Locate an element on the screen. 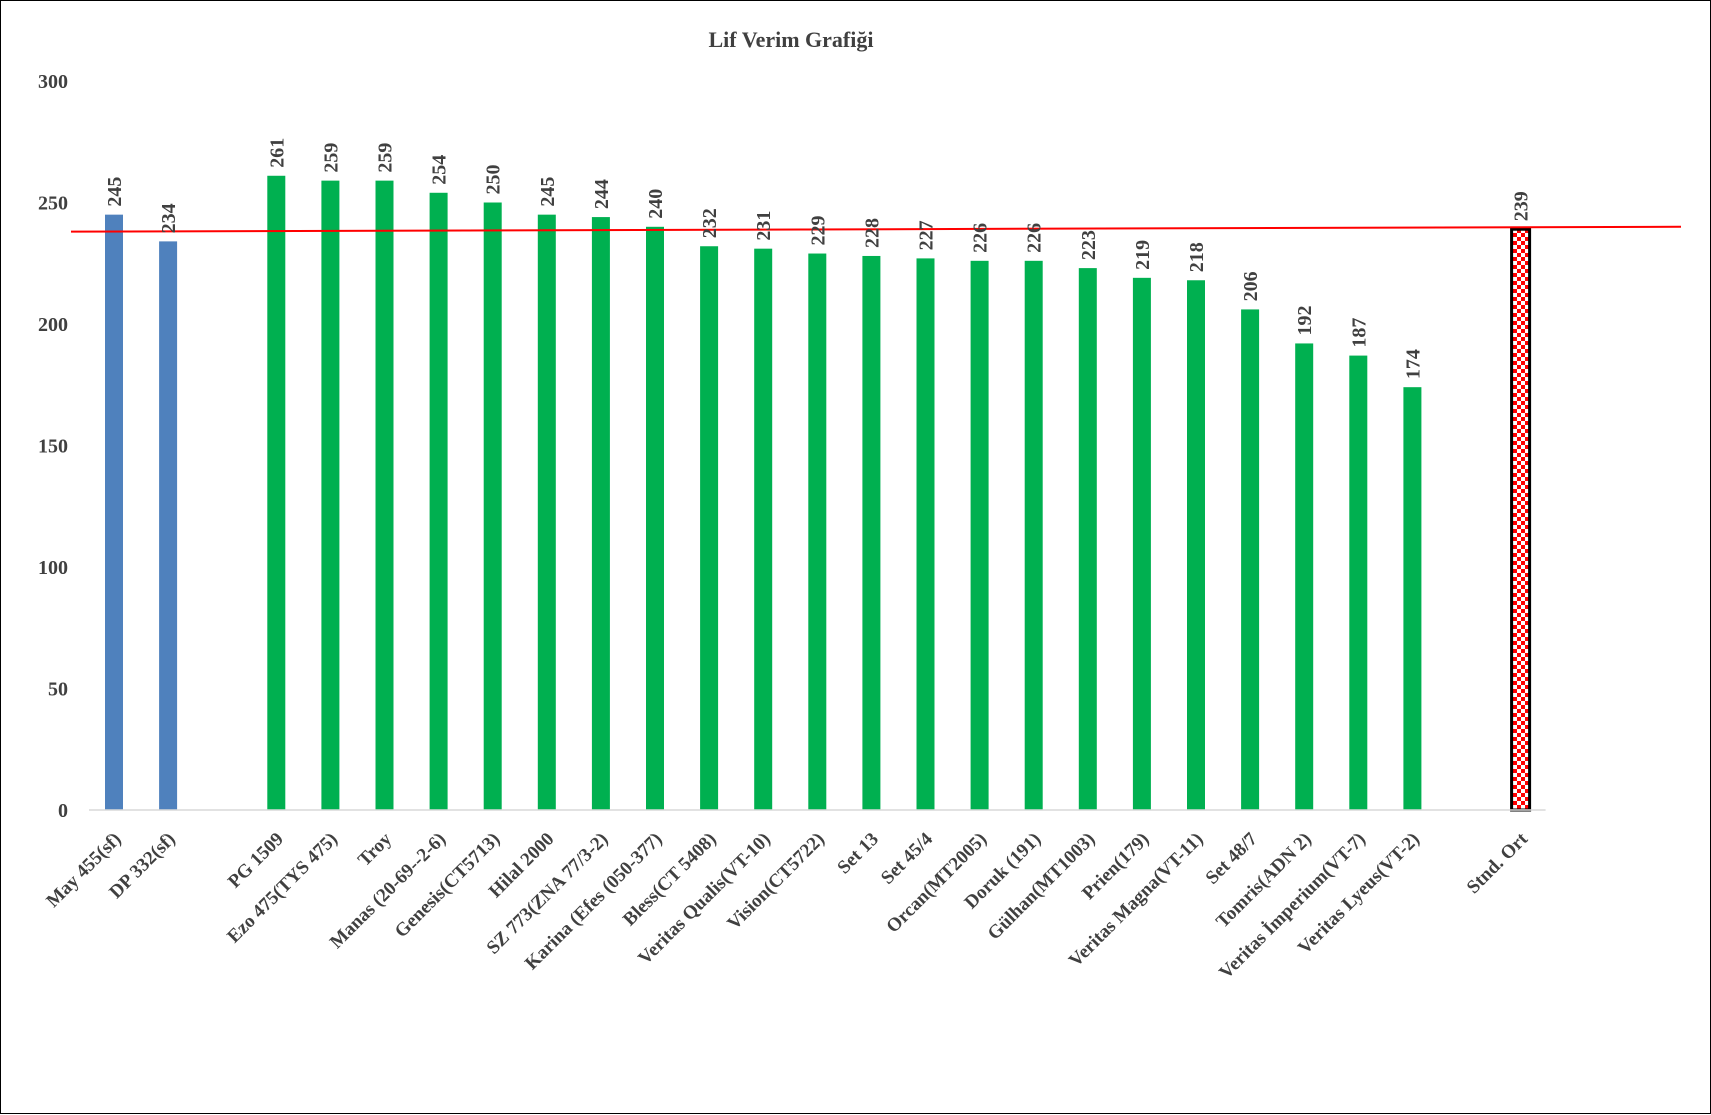 The width and height of the screenshot is (1711, 1115). data-label: 218 is located at coordinates (1197, 257).